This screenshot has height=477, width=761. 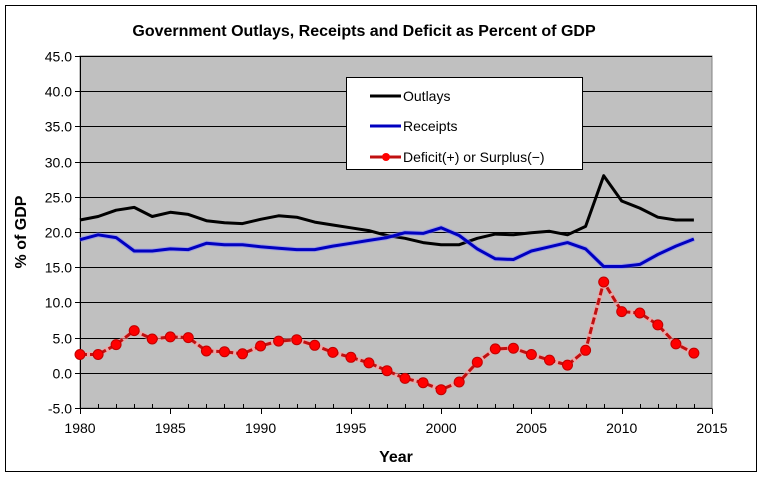 I want to click on legend-item: Receipts, so click(x=413, y=126).